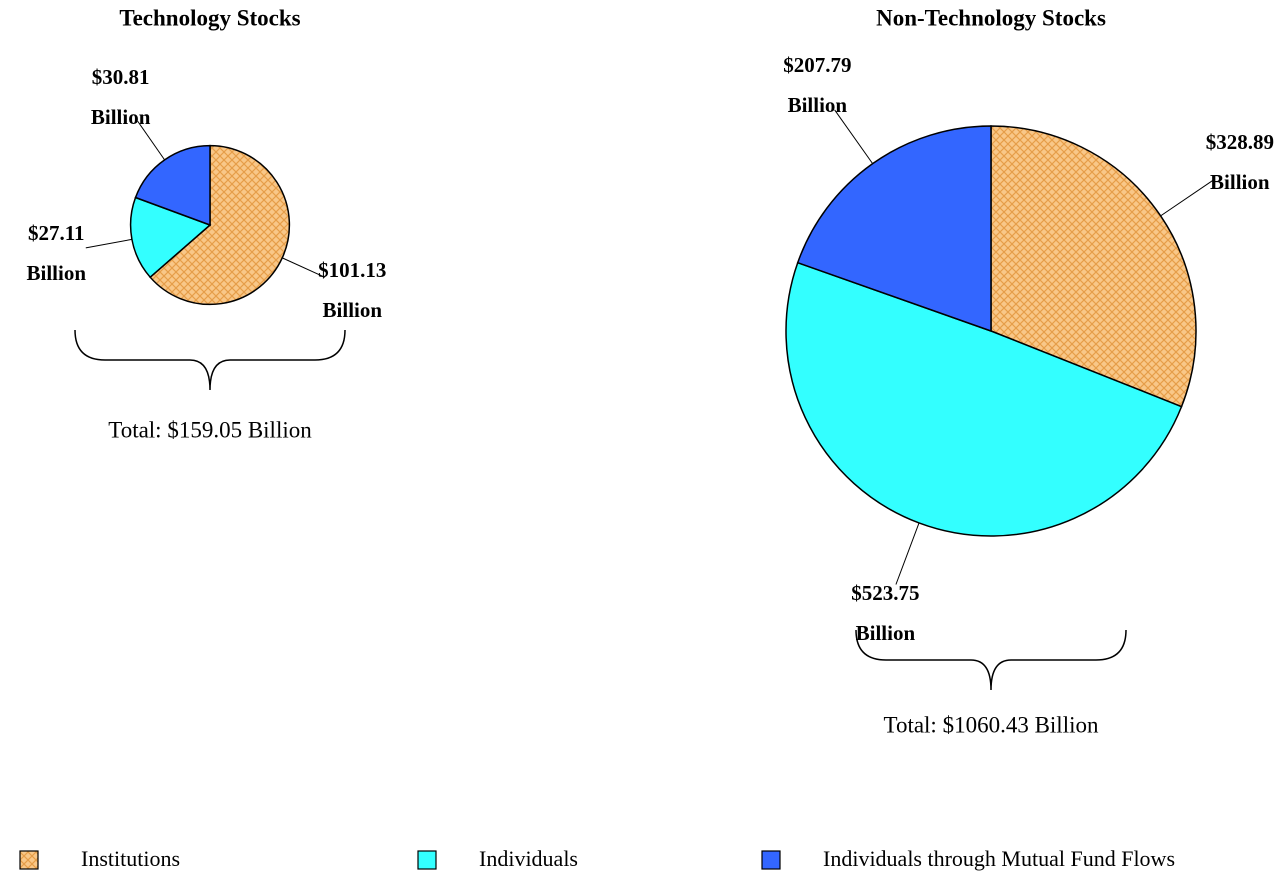 This screenshot has width=1283, height=882. Describe the element at coordinates (56, 253) in the screenshot. I see `value-label: $27.11 Billion` at that location.